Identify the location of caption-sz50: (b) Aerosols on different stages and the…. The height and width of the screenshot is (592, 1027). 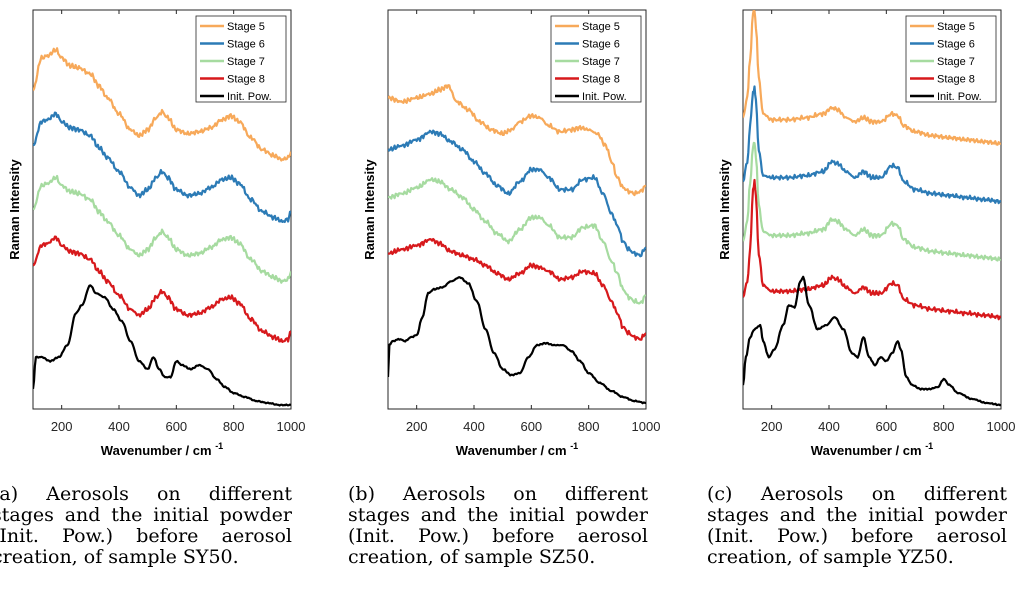
(498, 525).